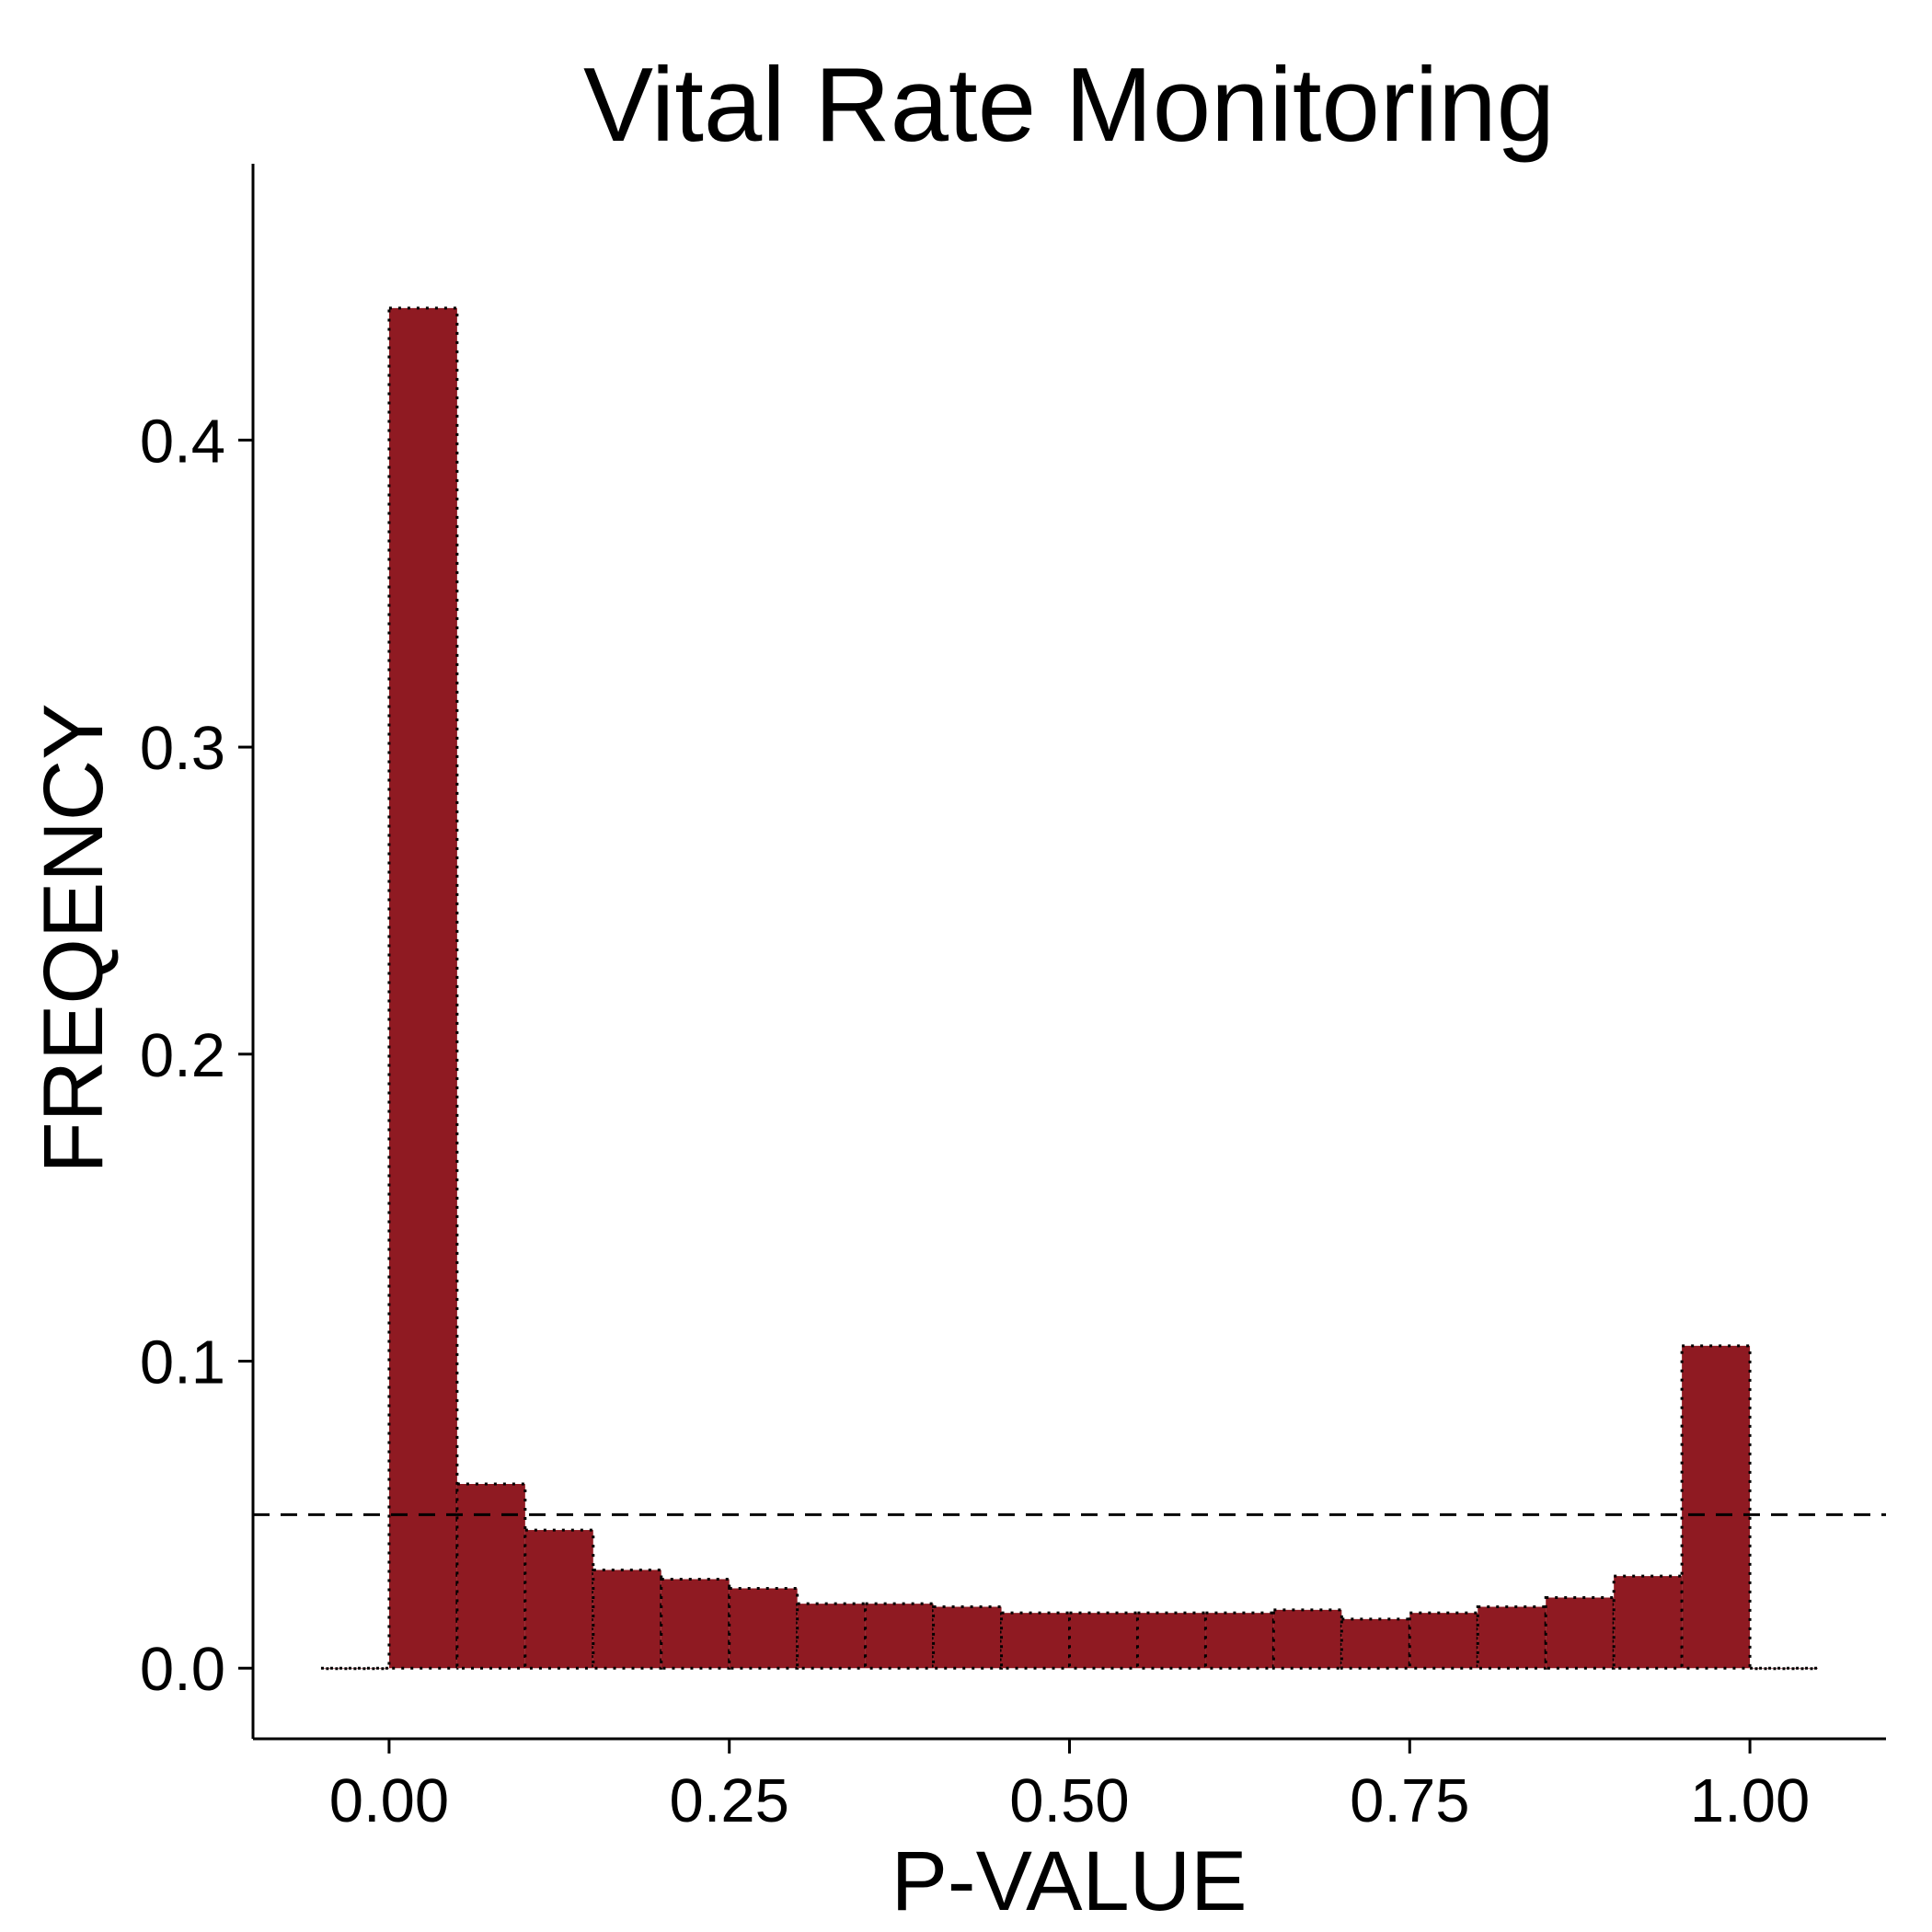  Describe the element at coordinates (389, 1800) in the screenshot. I see `x-tick-label: 0.00` at that location.